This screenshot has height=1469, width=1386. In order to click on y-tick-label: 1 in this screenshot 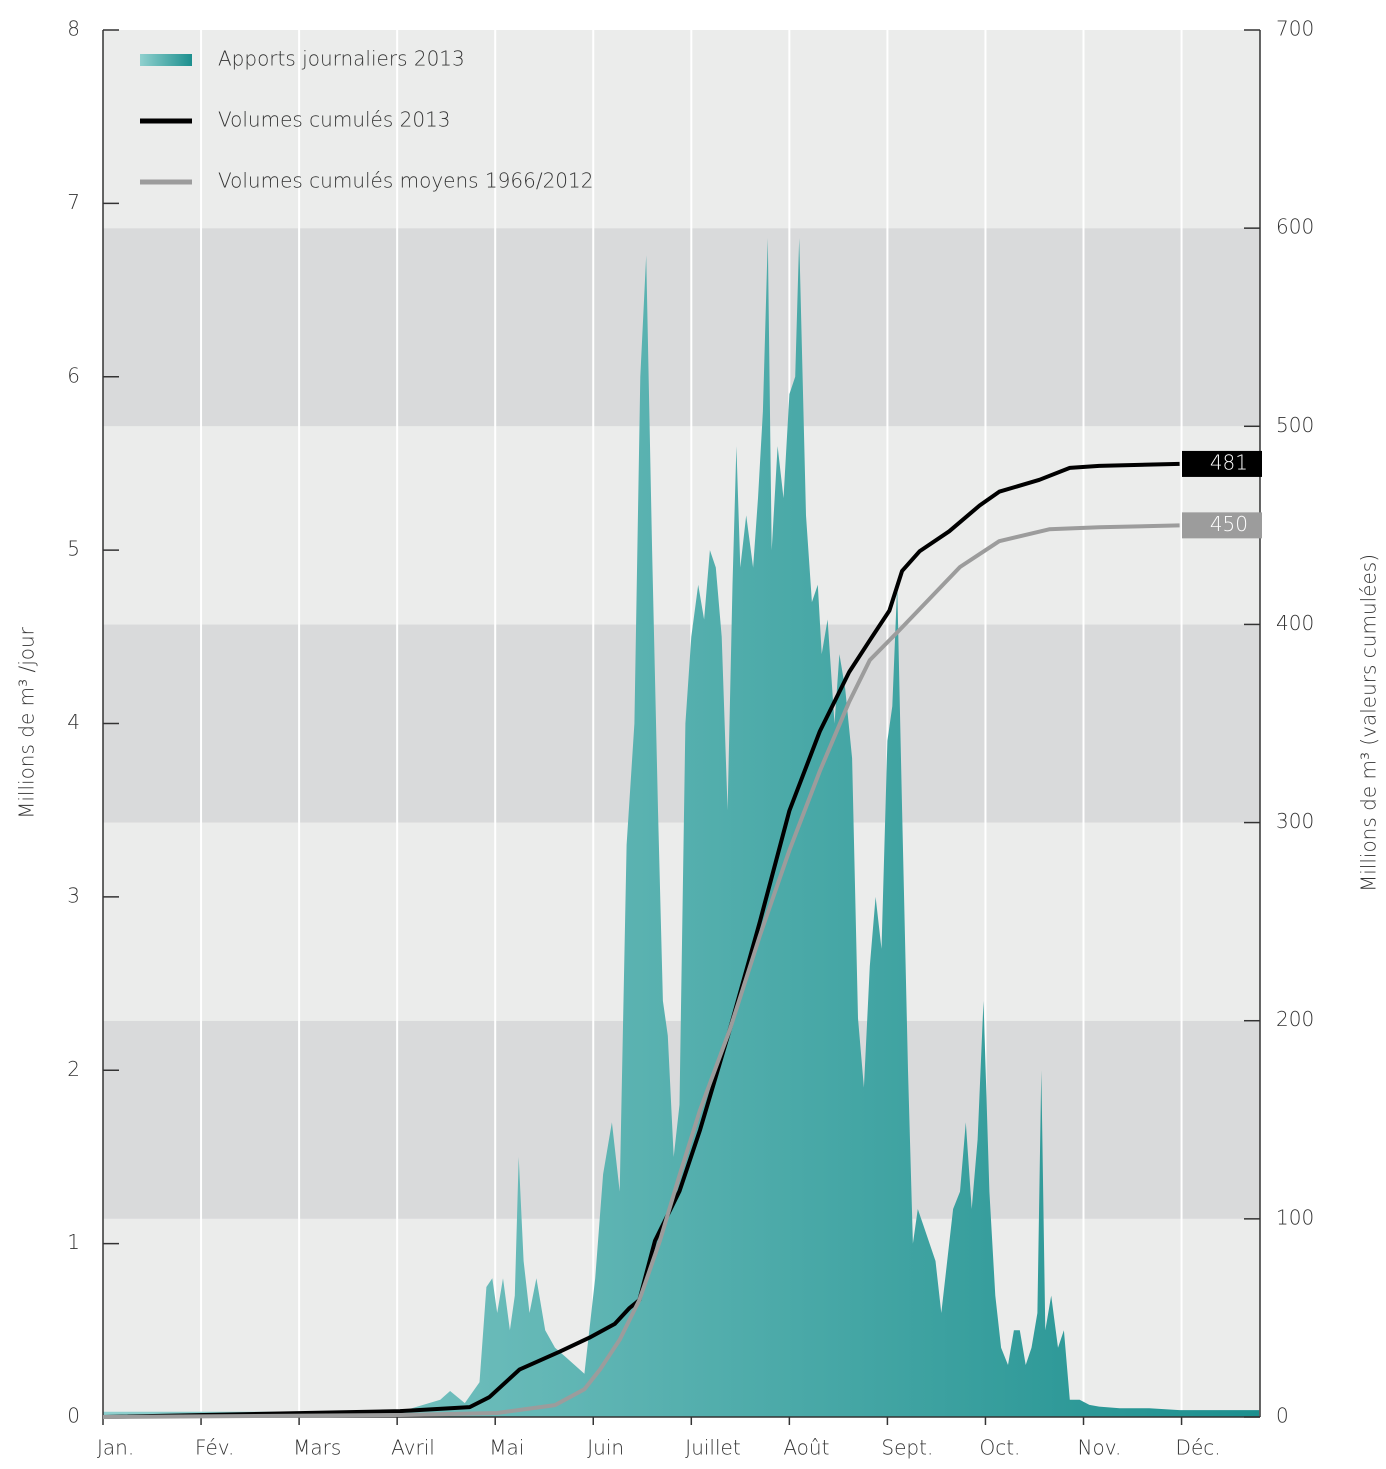, I will do `click(73, 1242)`.